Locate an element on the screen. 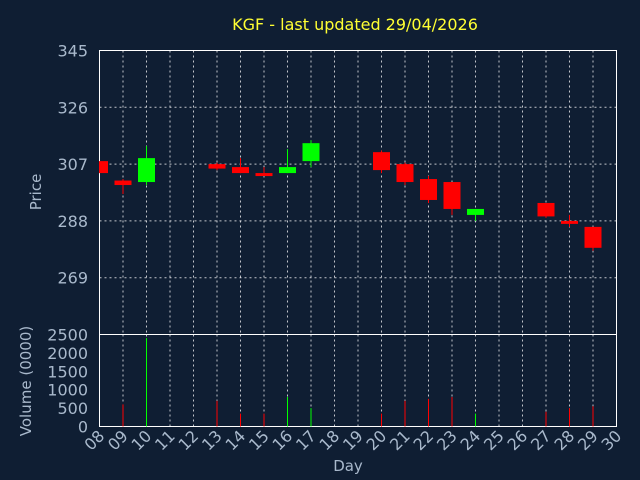  volume-y-tick-label: 0 is located at coordinates (83, 427).